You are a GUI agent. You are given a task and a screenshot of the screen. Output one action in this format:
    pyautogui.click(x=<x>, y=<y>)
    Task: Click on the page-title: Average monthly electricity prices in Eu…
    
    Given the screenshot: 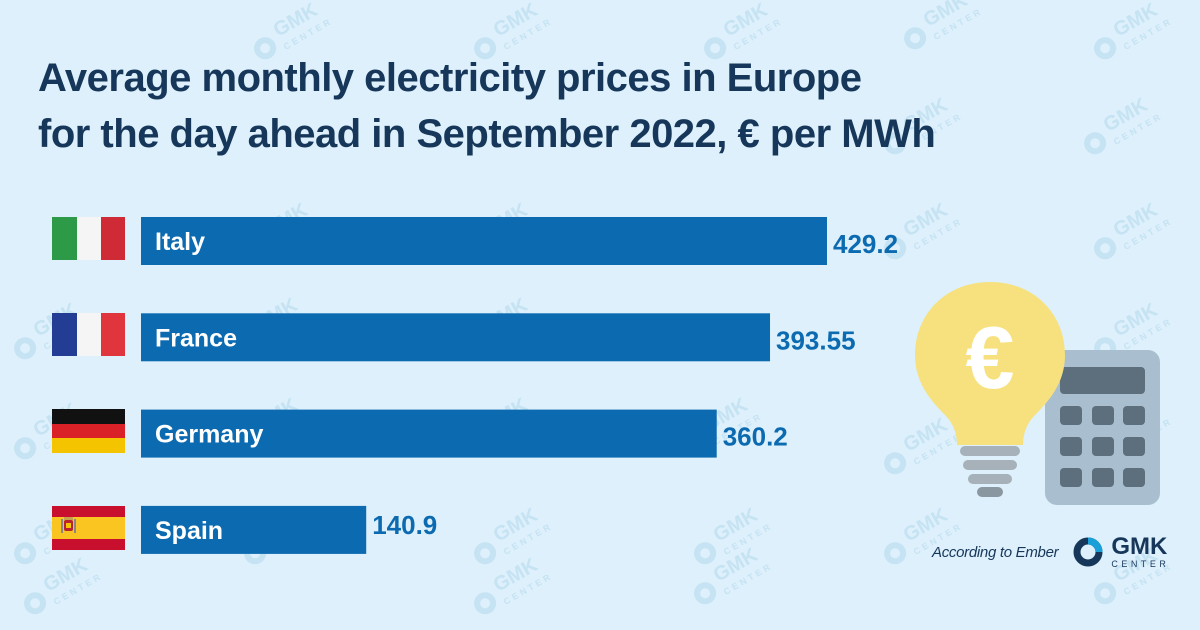 What is the action you would take?
    pyautogui.click(x=538, y=106)
    